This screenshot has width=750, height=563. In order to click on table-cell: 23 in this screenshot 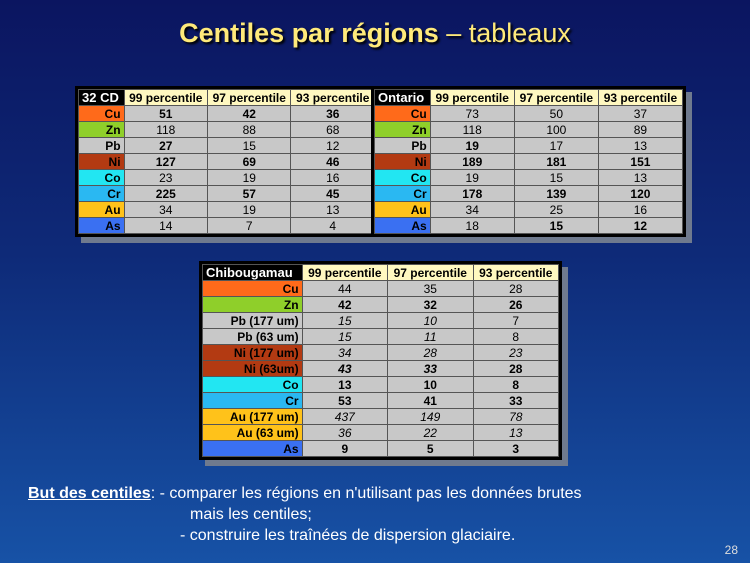, I will do `click(515, 352)`.